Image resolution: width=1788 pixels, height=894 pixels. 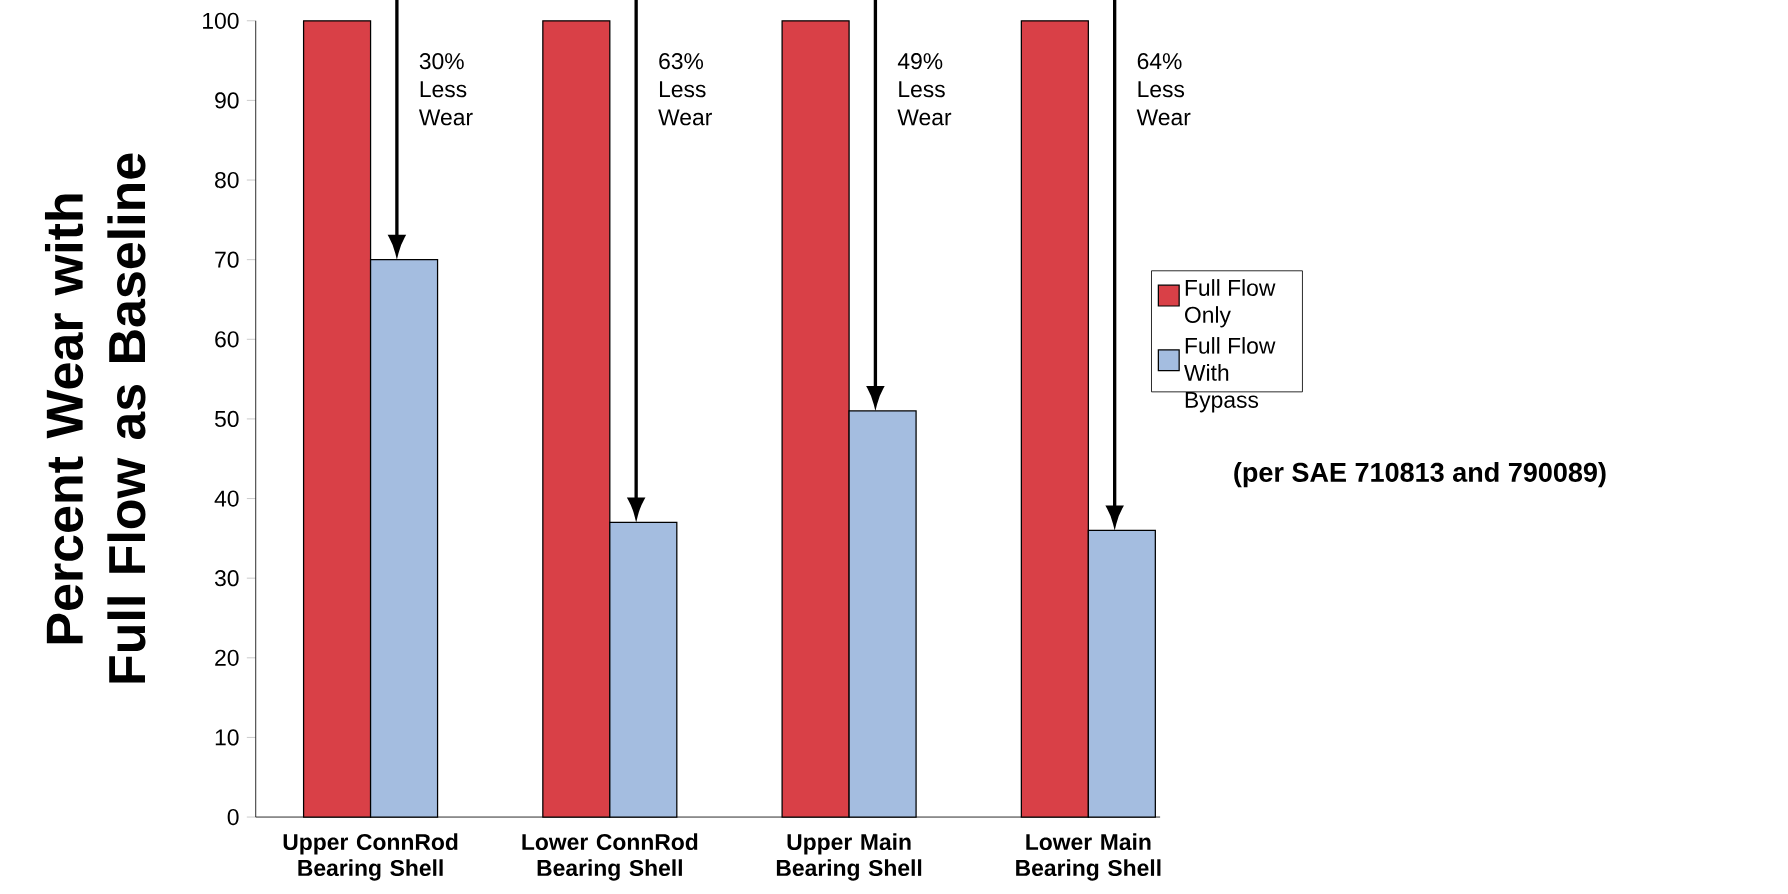 What do you see at coordinates (233, 817) in the screenshot?
I see `y-tick-label: 0` at bounding box center [233, 817].